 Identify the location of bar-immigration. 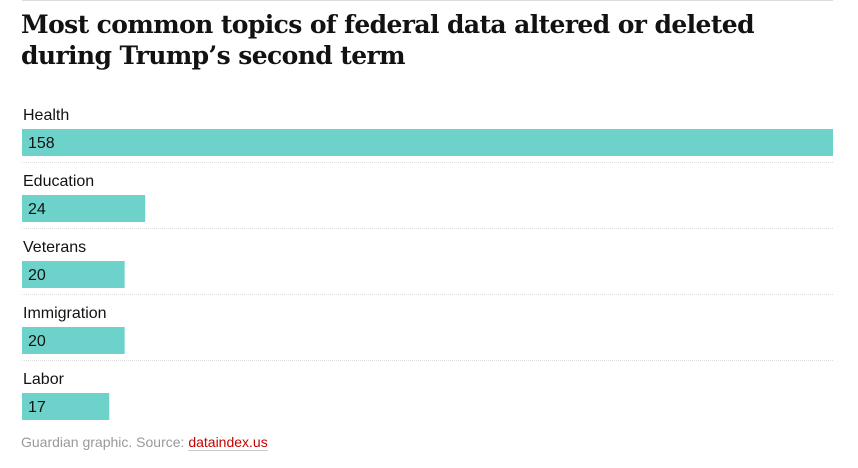
(73, 340).